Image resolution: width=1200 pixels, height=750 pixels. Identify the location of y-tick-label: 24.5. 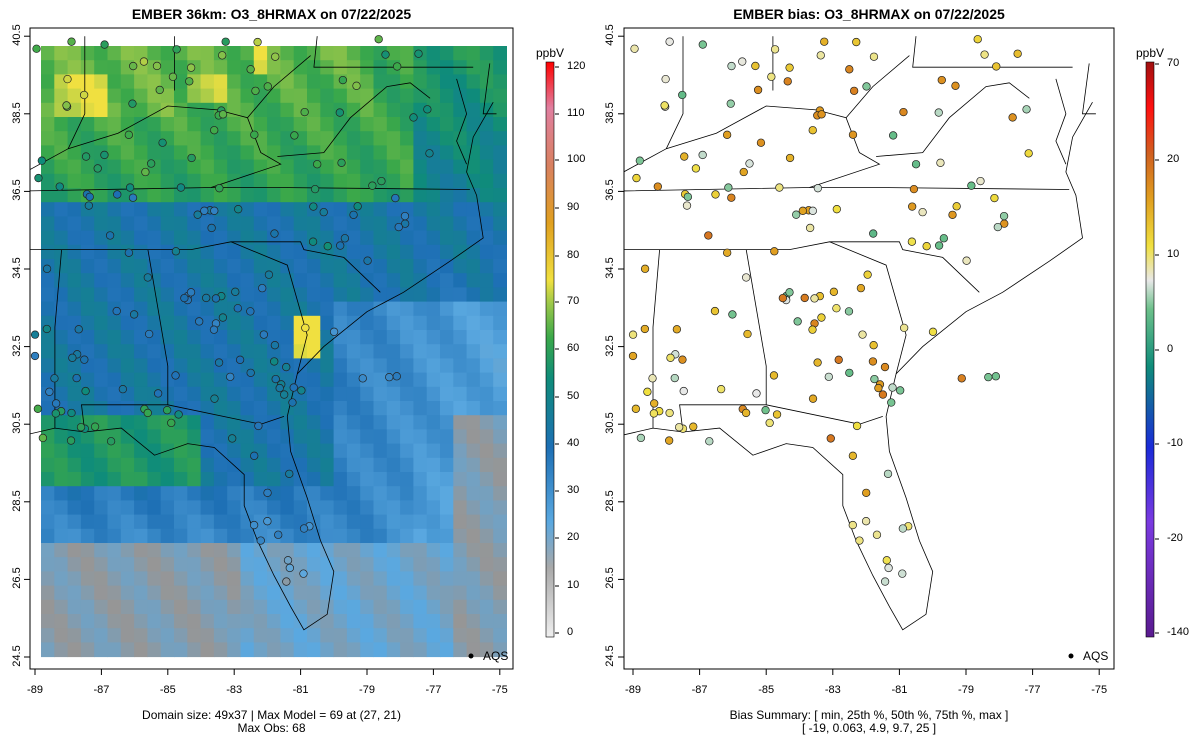
(17, 656).